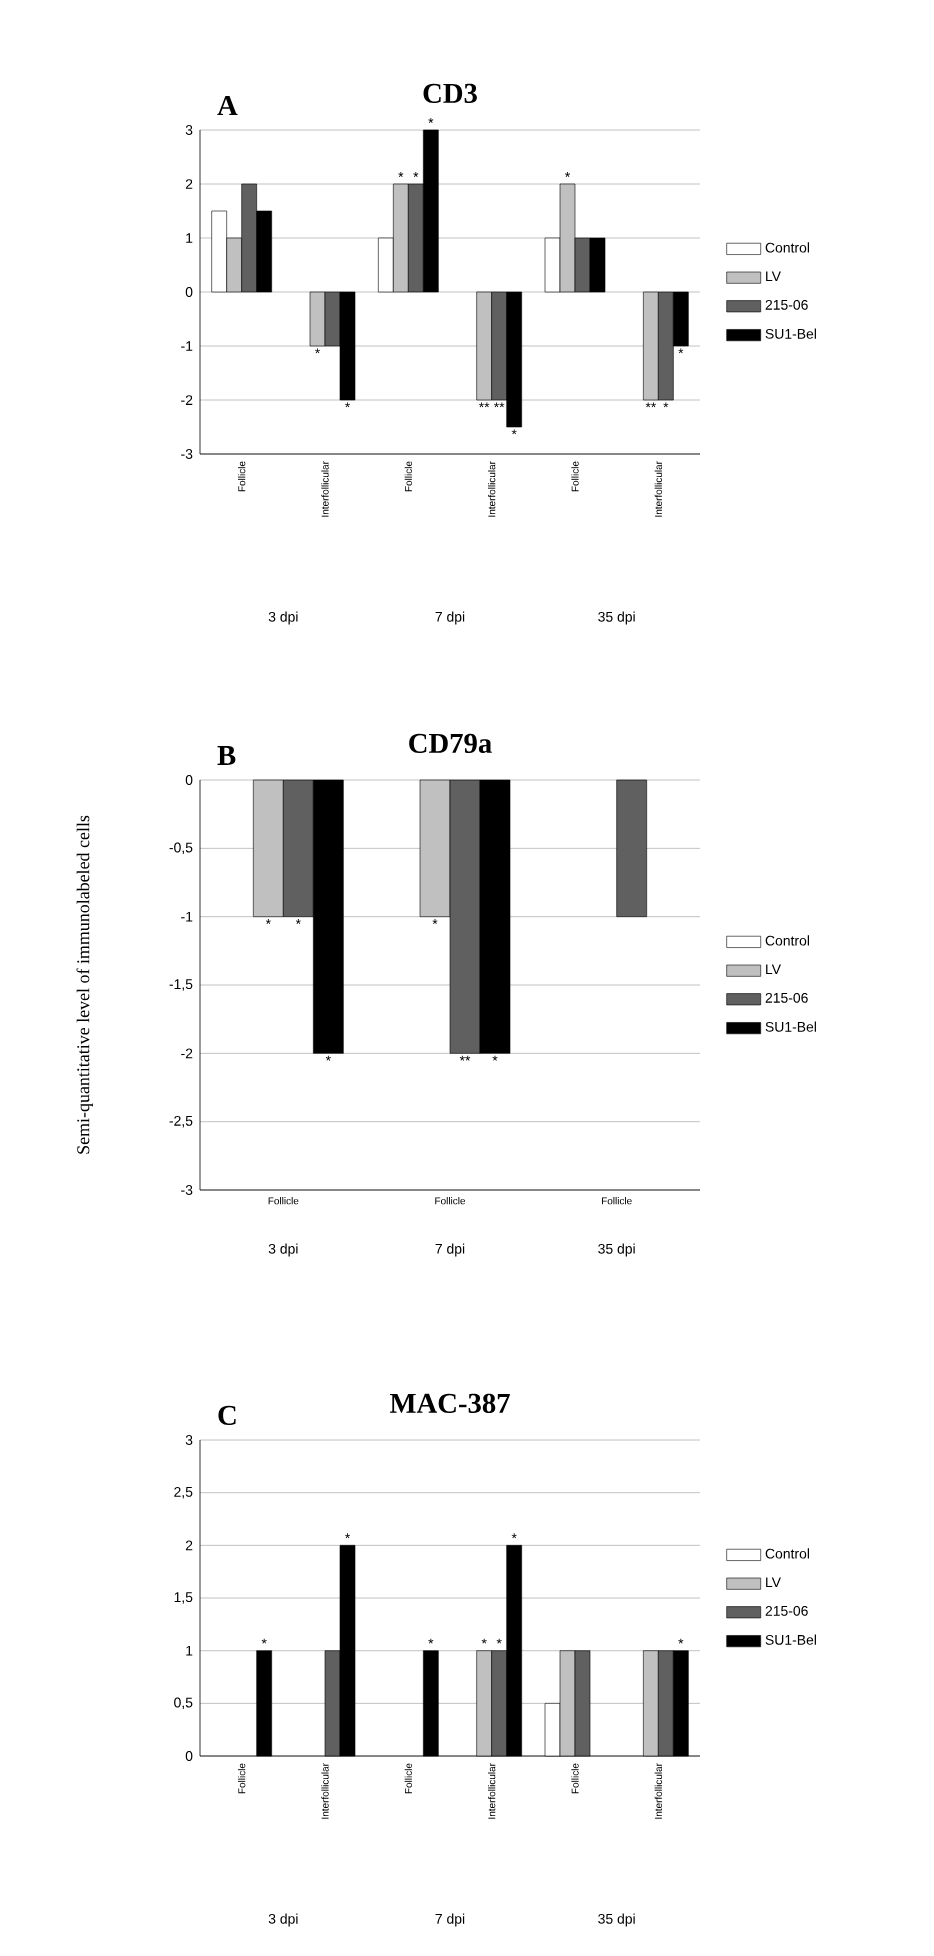 The image size is (934, 1956). I want to click on text: A, so click(227, 105).